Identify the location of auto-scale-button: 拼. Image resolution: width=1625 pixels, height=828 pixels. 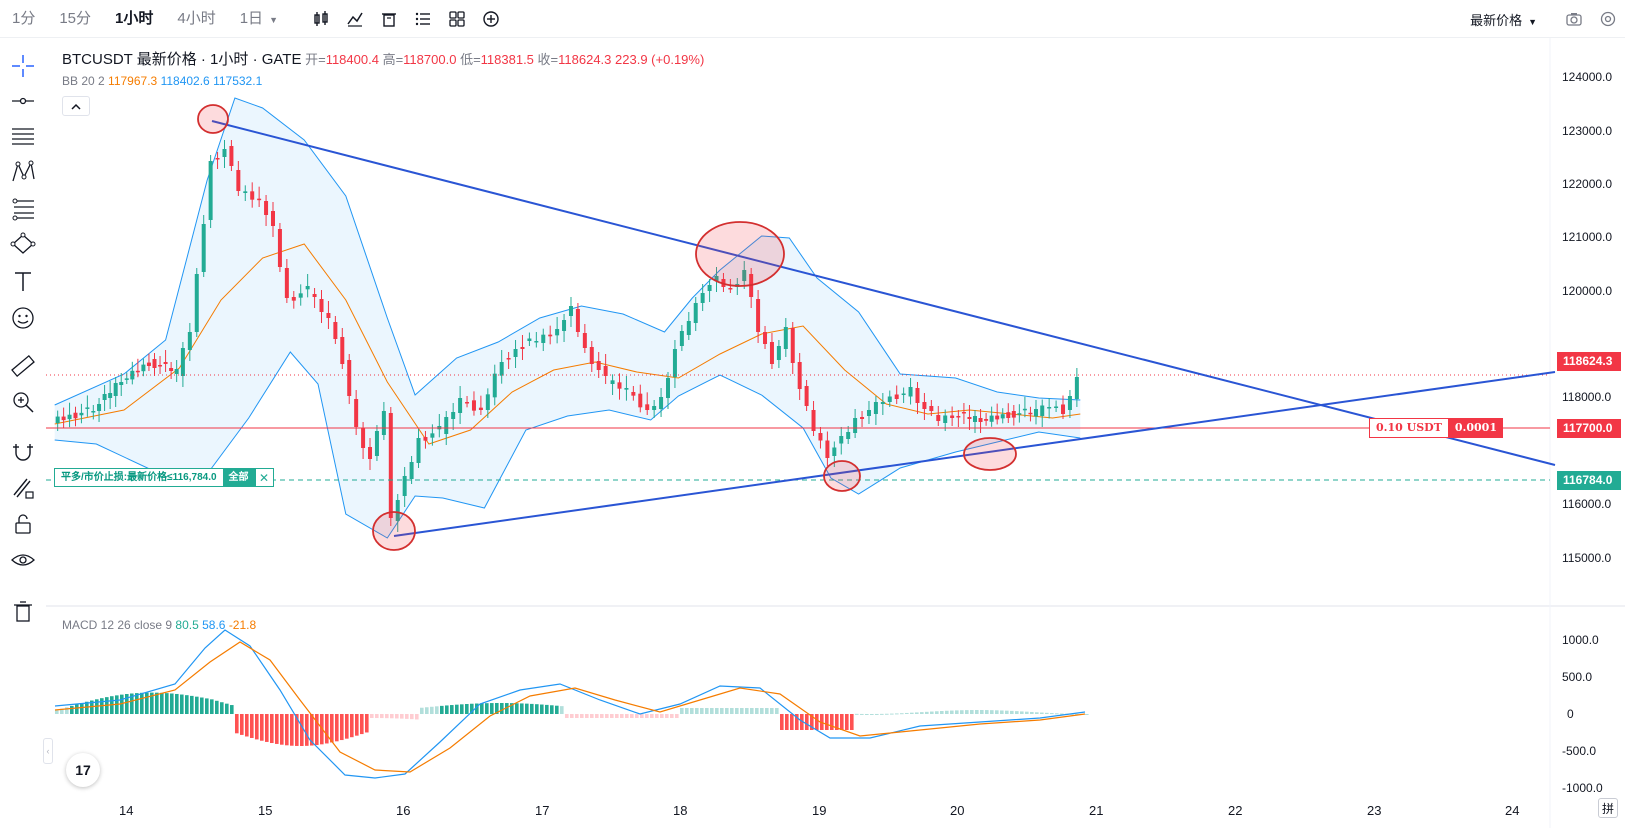
(1608, 808).